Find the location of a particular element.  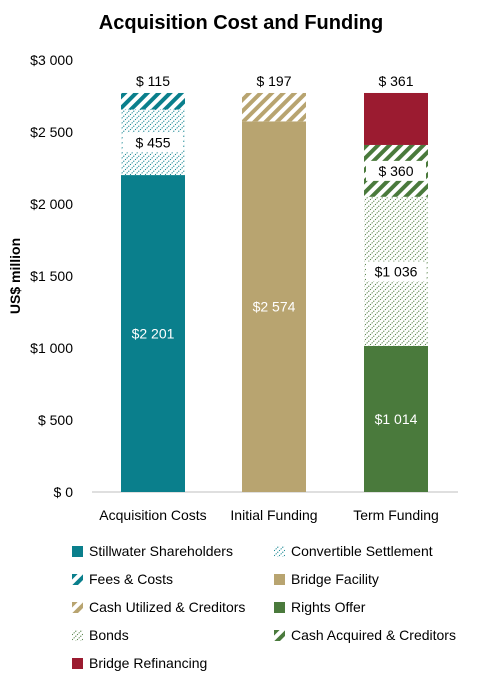

bar-segment-rights-offer is located at coordinates (396, 418).